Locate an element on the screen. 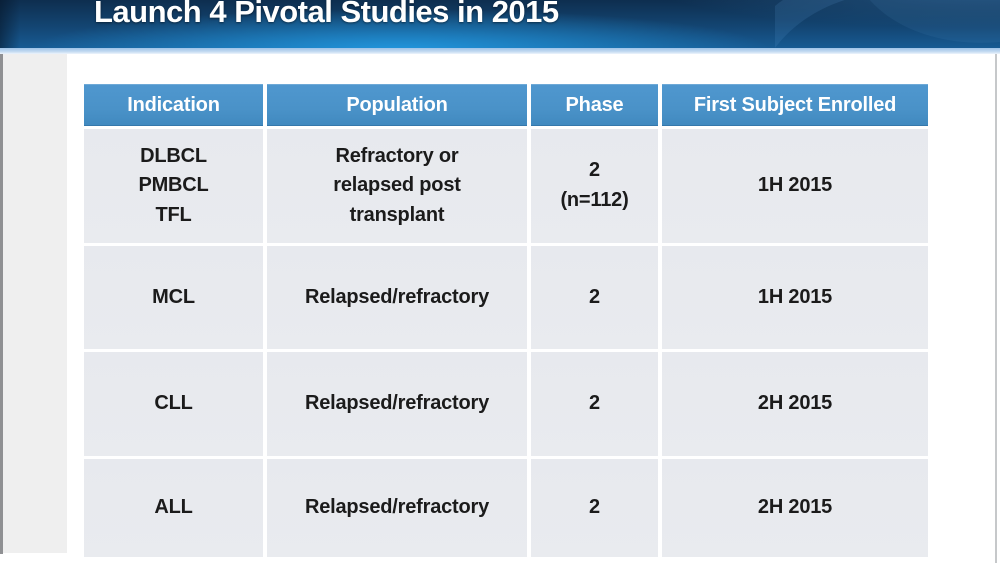 Image resolution: width=1000 pixels, height=563 pixels. header-cell-population: Population is located at coordinates (397, 105).